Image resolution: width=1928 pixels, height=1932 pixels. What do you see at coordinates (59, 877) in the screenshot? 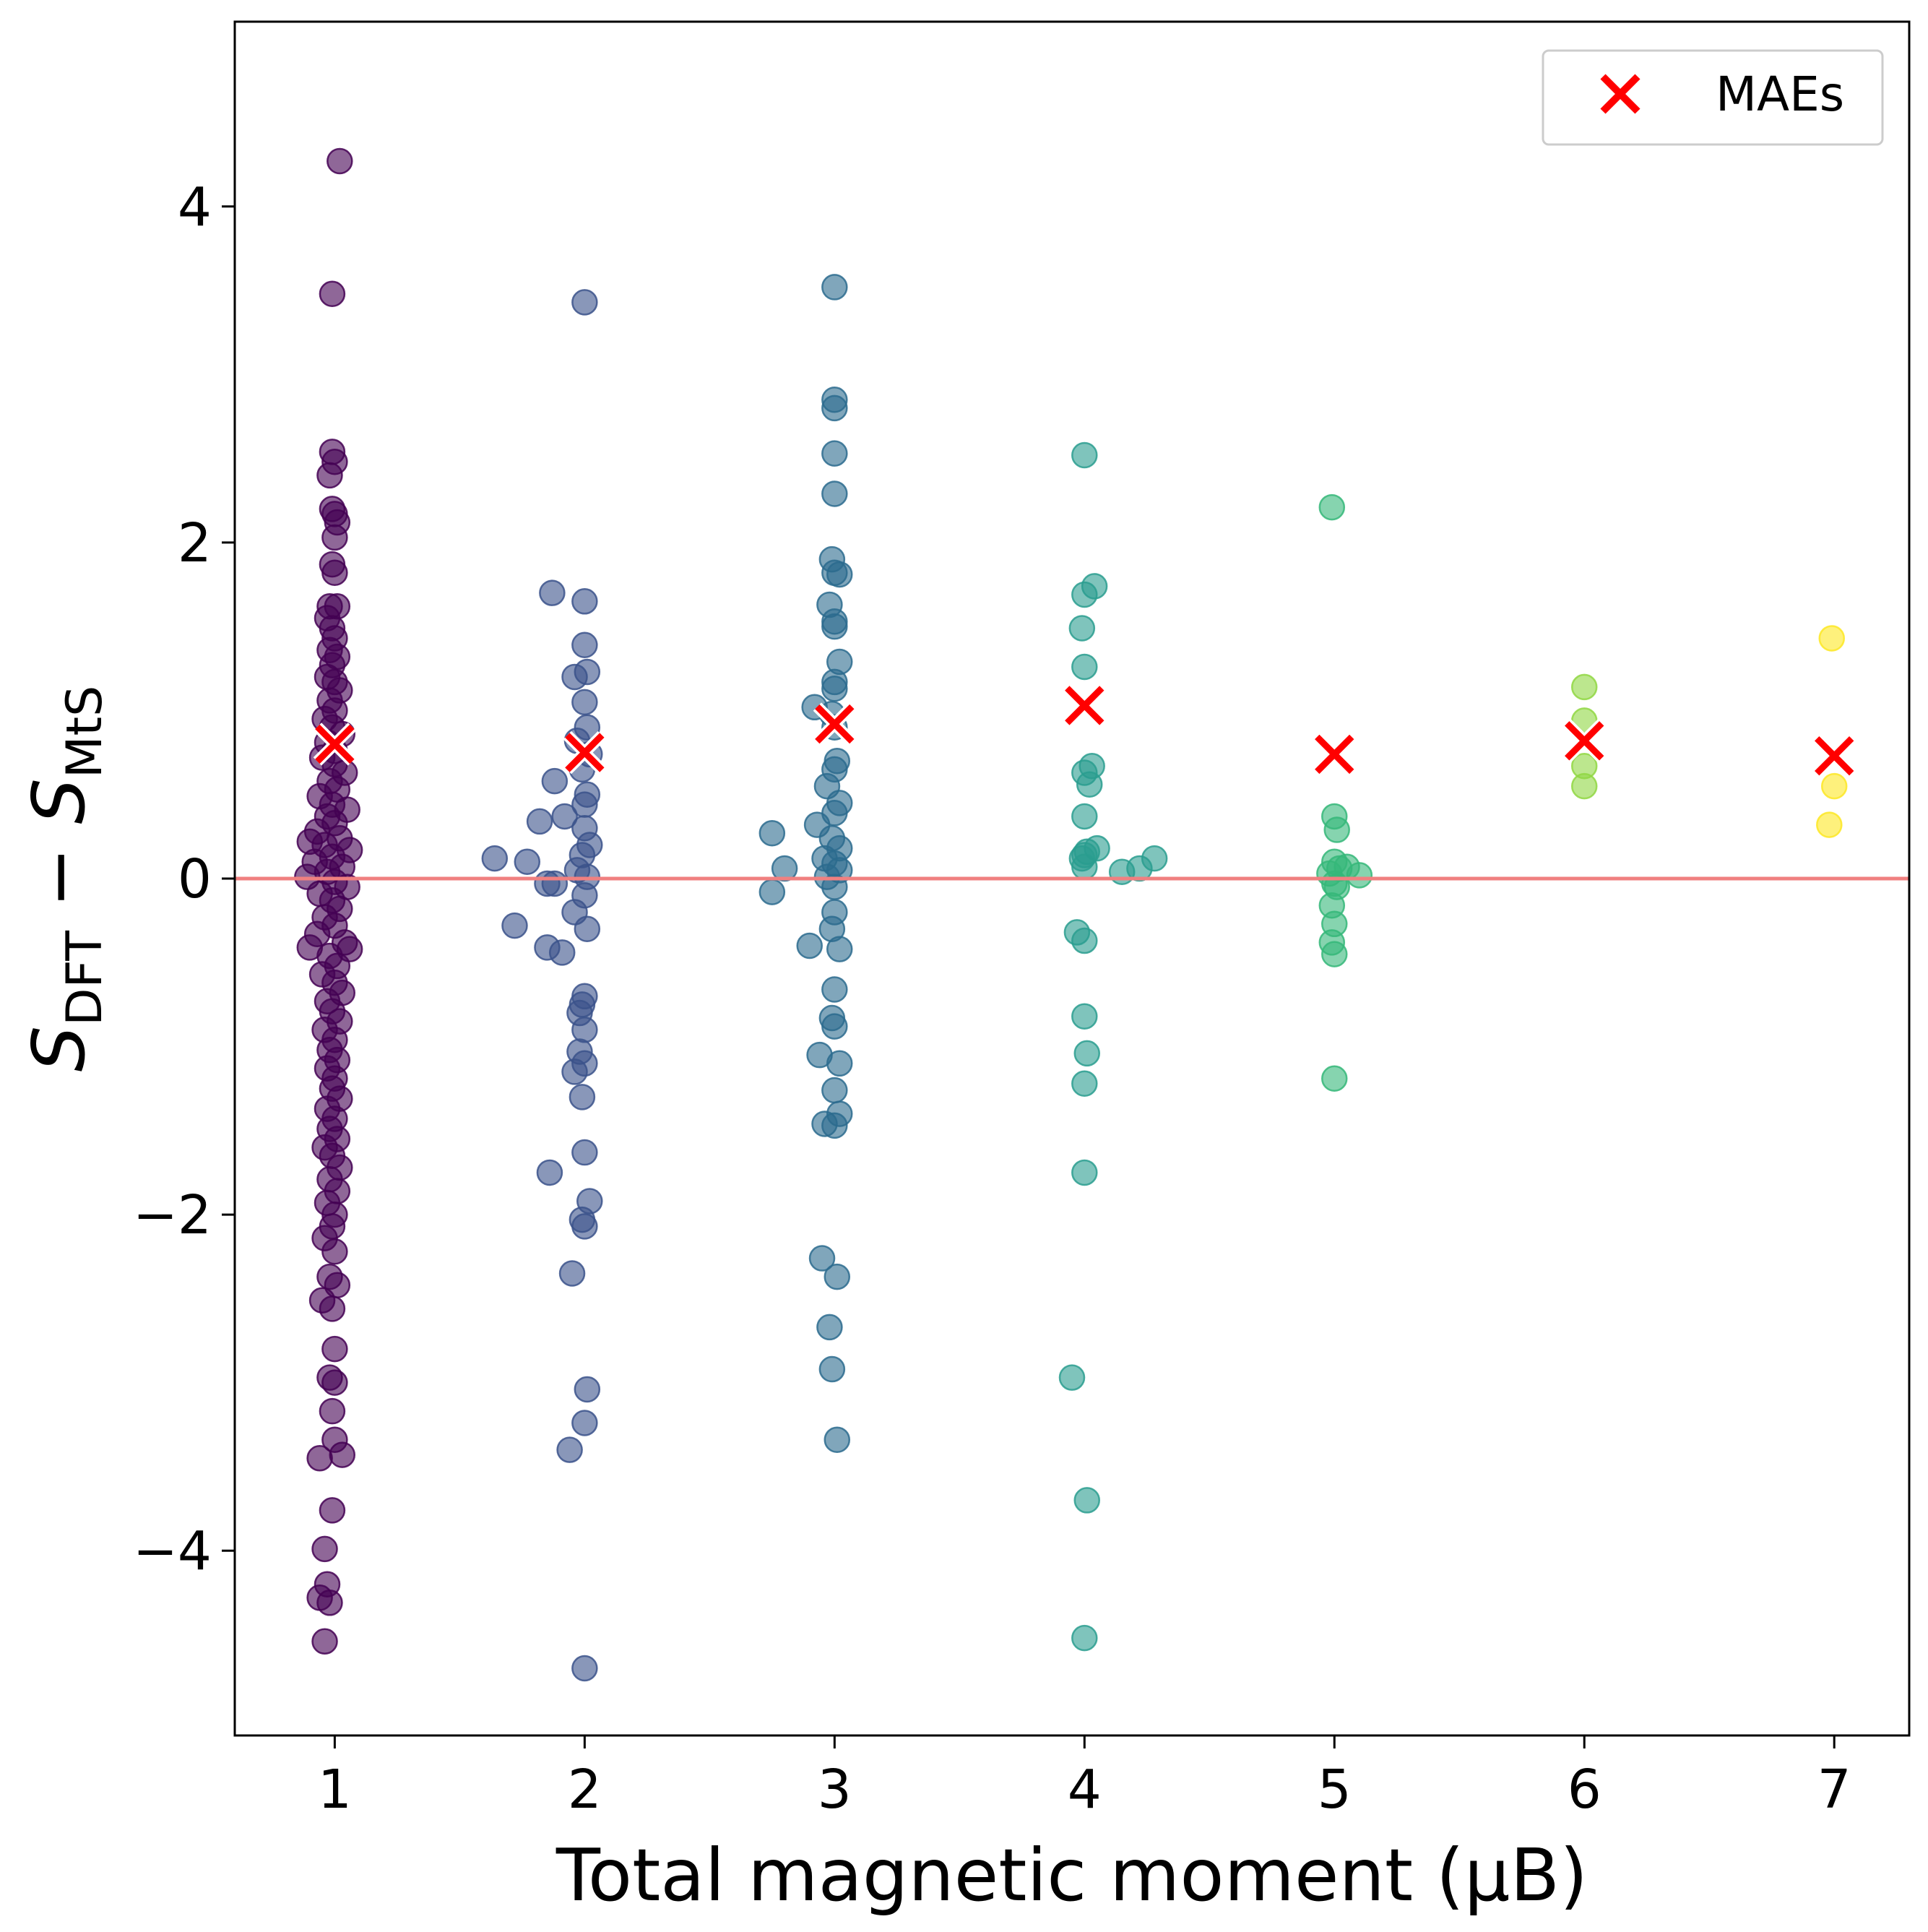
I see `y-title-minus: −` at bounding box center [59, 877].